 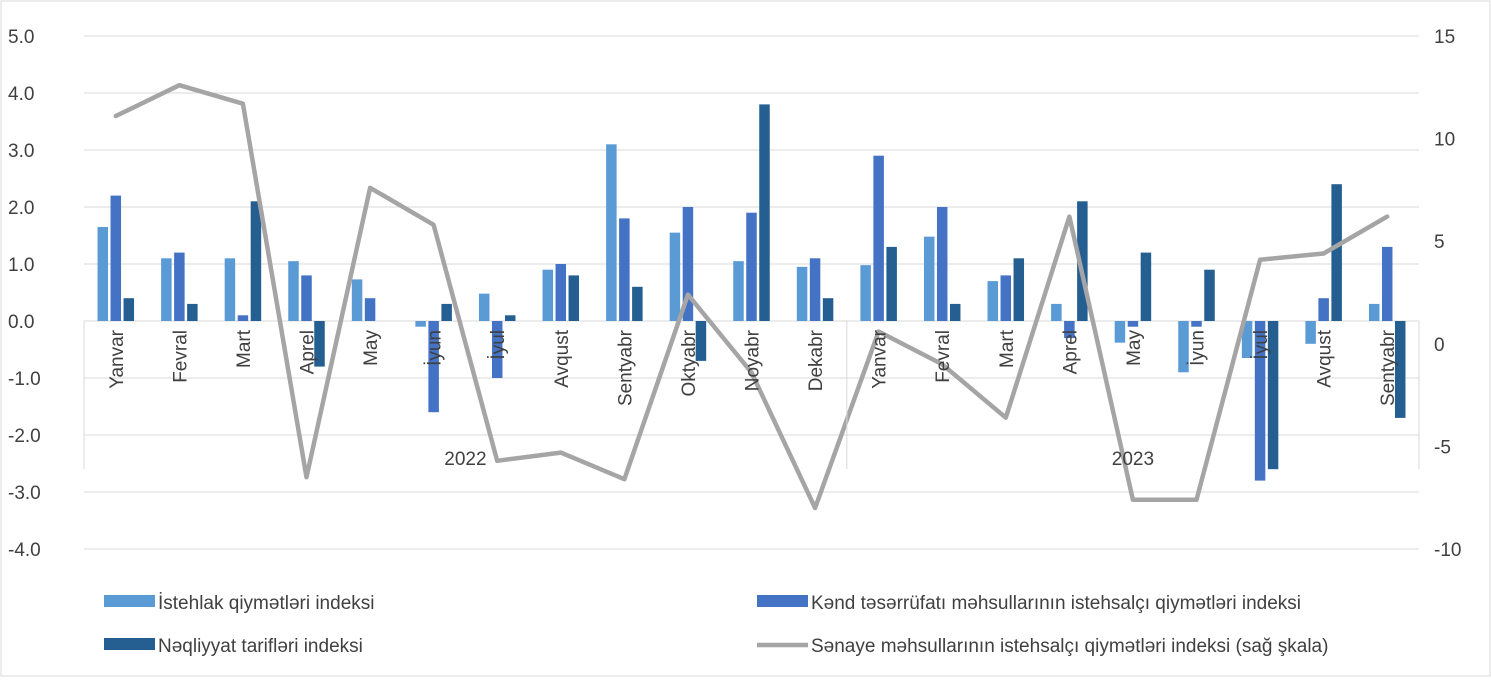 I want to click on left-tick-label: 4.0, so click(x=21, y=94).